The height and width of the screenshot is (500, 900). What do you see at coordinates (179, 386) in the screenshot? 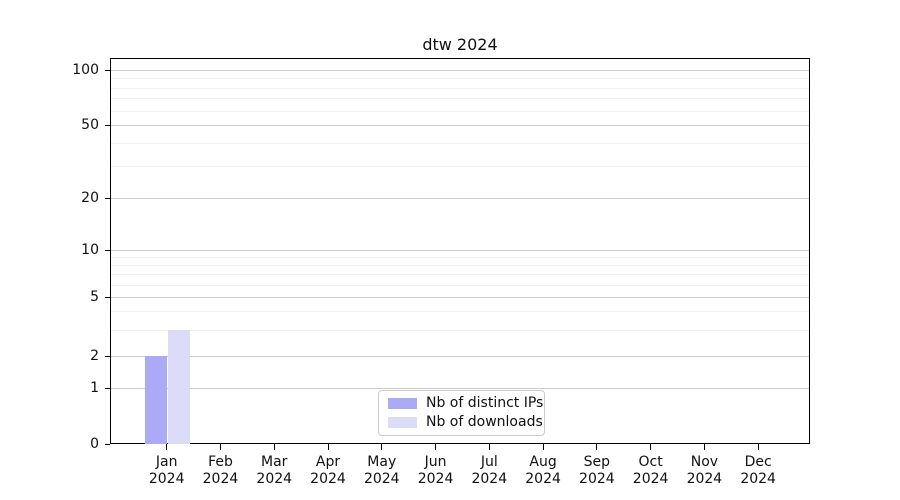
I see `bar-downloads` at bounding box center [179, 386].